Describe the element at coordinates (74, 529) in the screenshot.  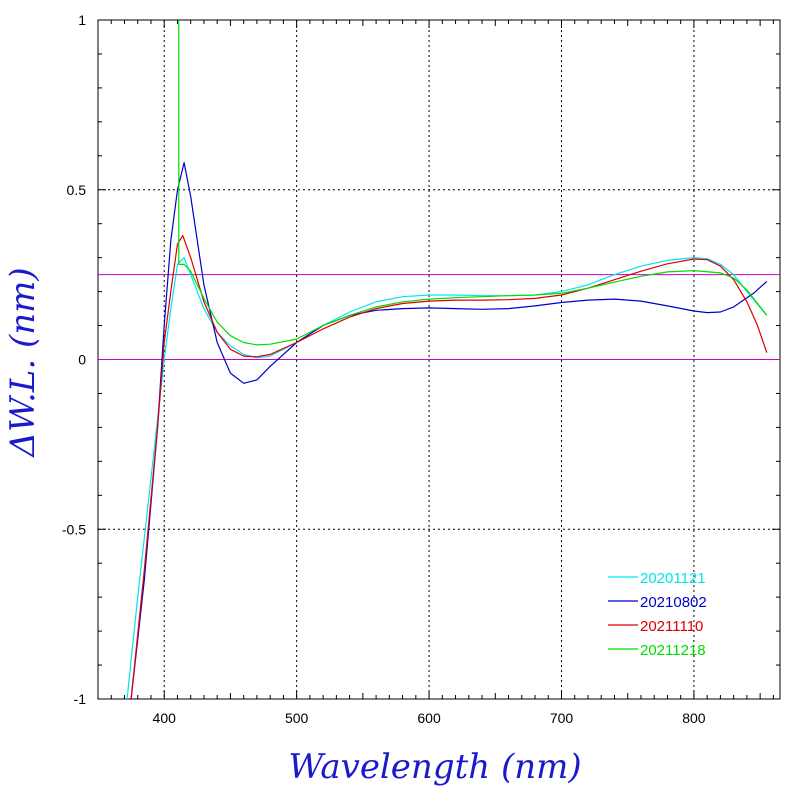
I see `y-tick-label: -0.5` at that location.